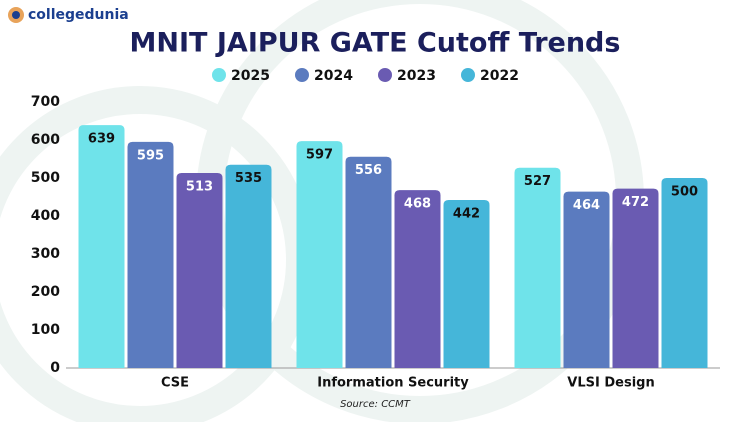 Image resolution: width=750 pixels, height=422 pixels. Describe the element at coordinates (45, 178) in the screenshot. I see `y-tick-label: 500` at that location.